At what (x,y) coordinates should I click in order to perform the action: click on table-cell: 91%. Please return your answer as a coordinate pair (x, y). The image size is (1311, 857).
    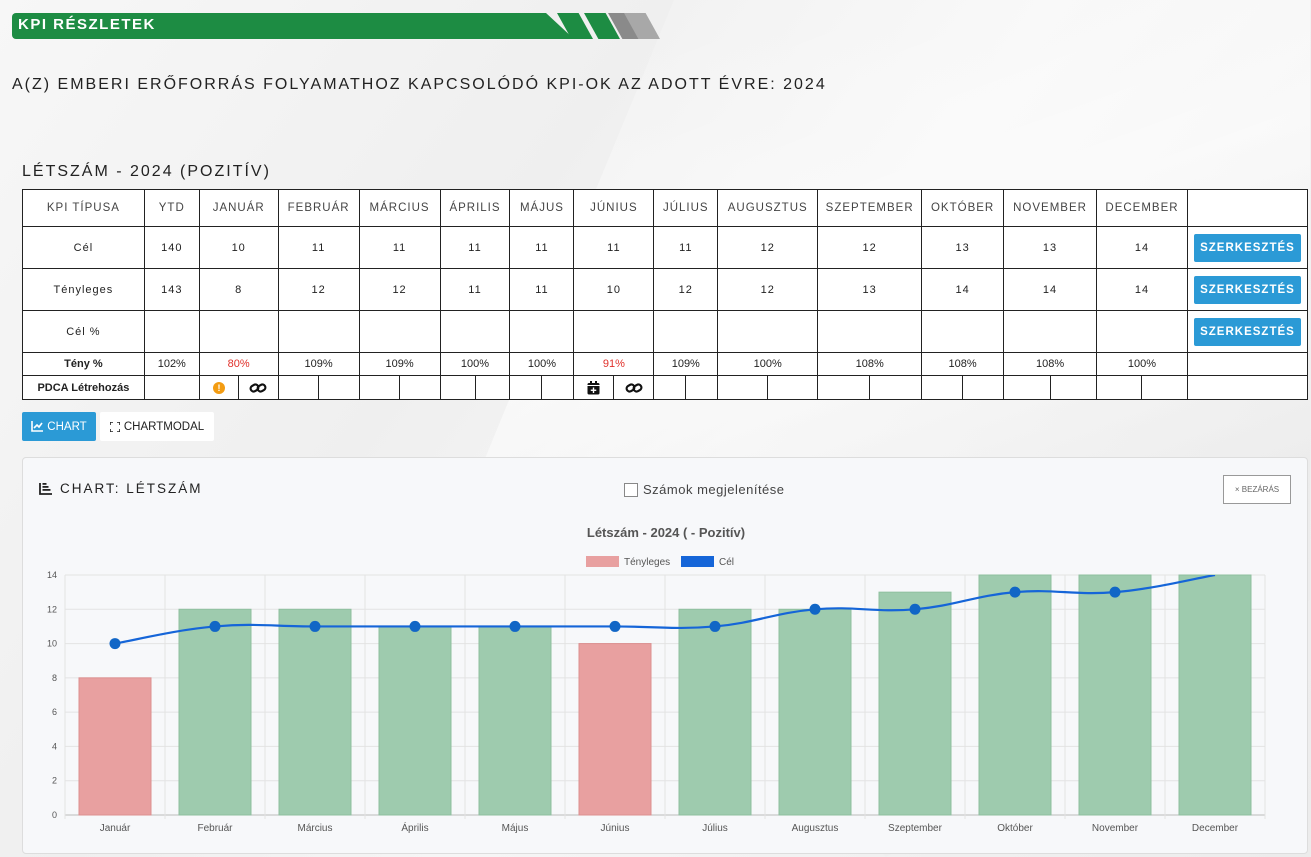
    Looking at the image, I should click on (614, 364).